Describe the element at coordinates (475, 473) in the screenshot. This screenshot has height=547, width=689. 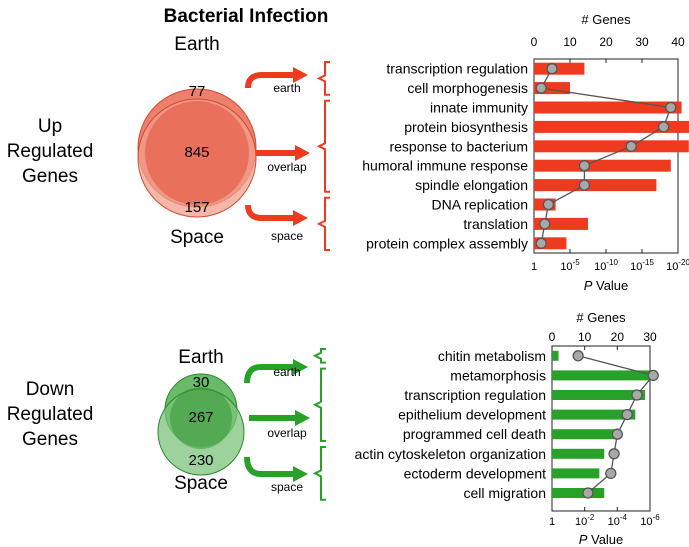
I see `category-label: ectoderm development` at that location.